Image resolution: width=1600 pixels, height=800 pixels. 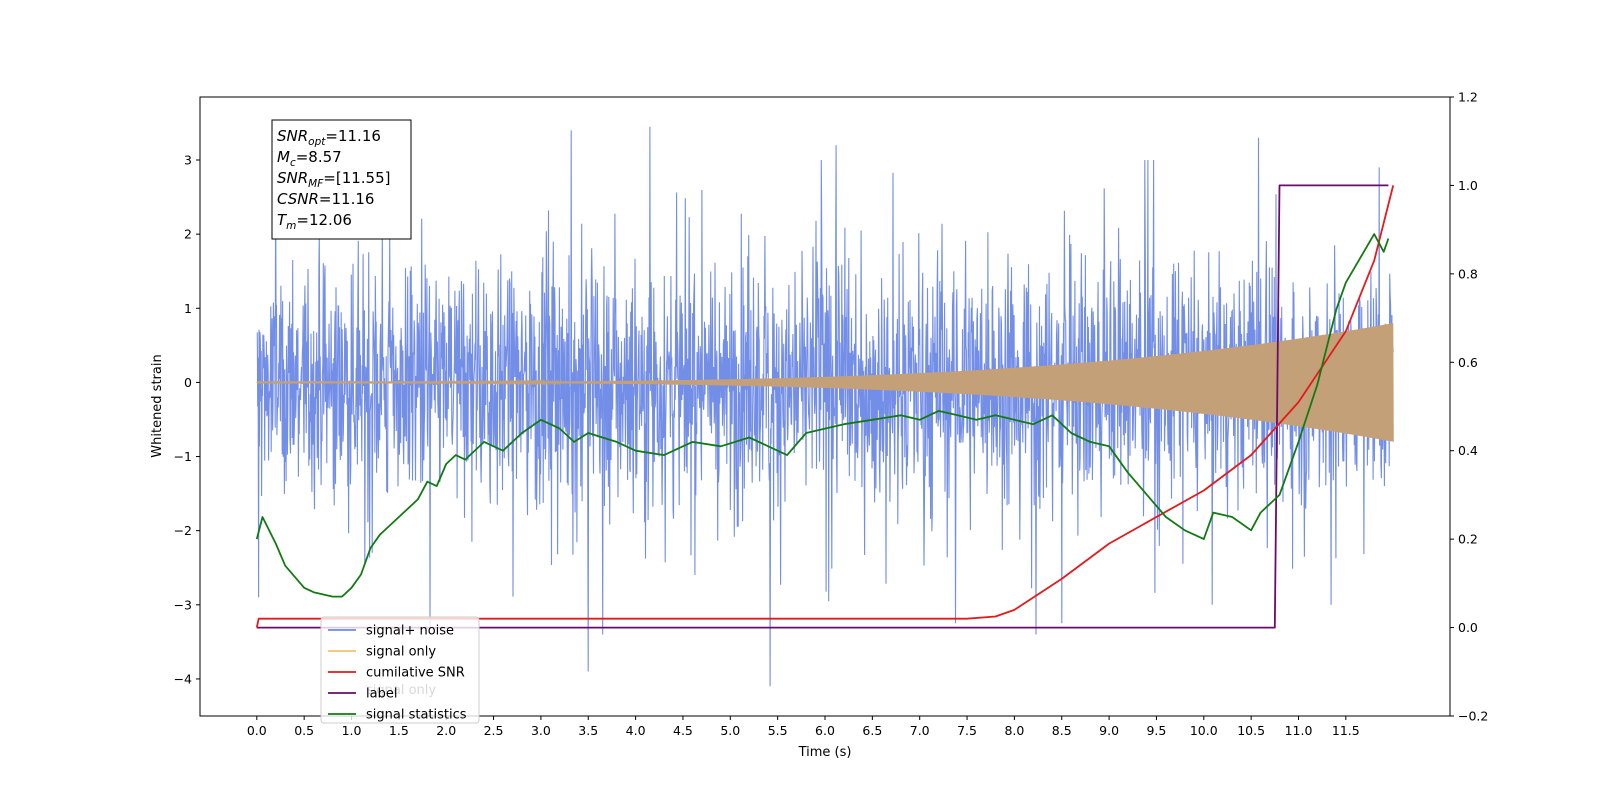 What do you see at coordinates (1156, 730) in the screenshot?
I see `x-tick-label: 9.5` at bounding box center [1156, 730].